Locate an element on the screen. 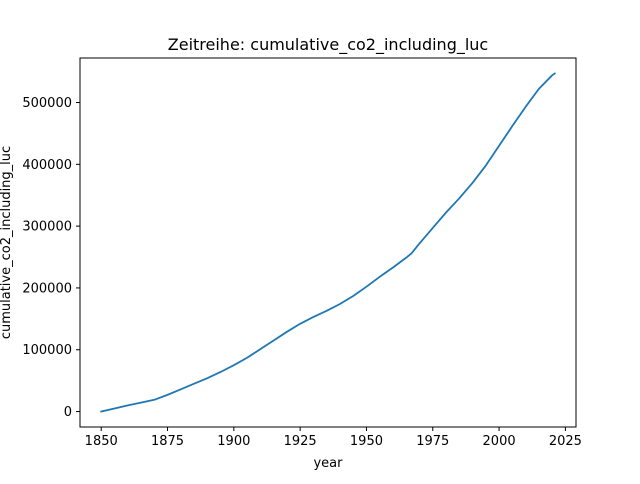 The width and height of the screenshot is (640, 484). x-tick-label: 2000 is located at coordinates (499, 441).